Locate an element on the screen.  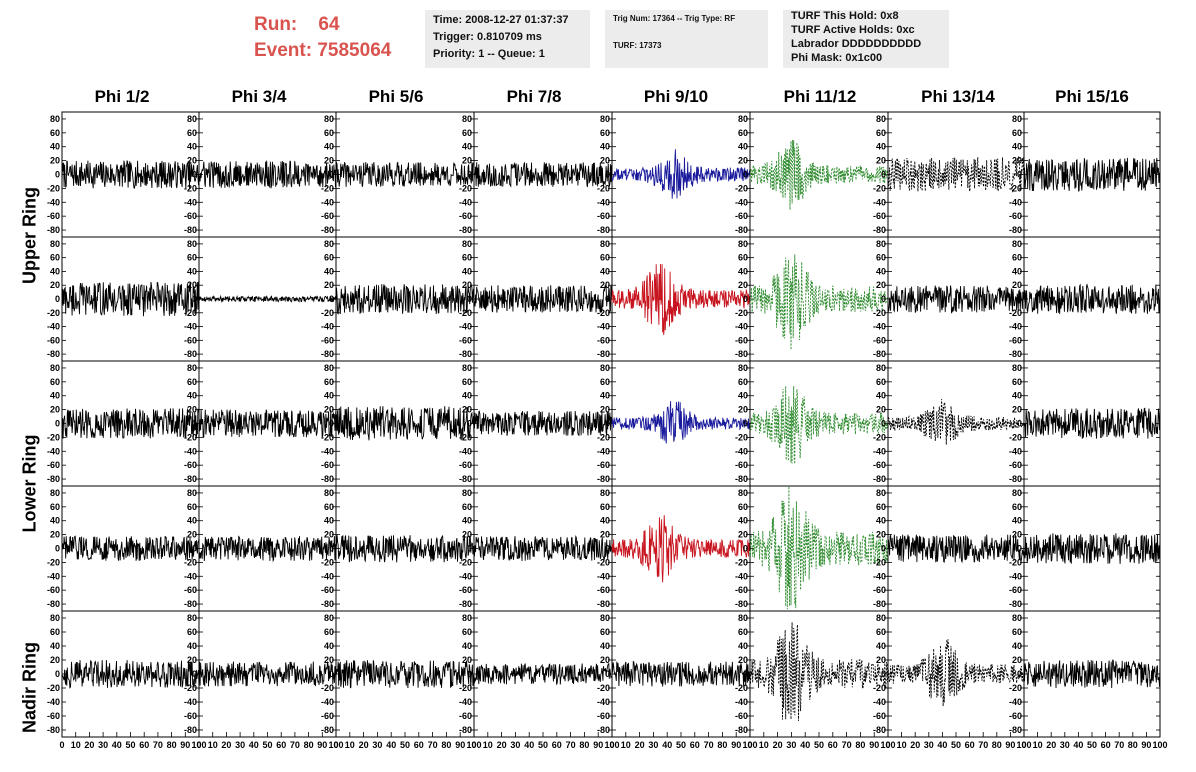
turf-hold-line: TURF This Hold: 0x8 is located at coordinates (845, 16).